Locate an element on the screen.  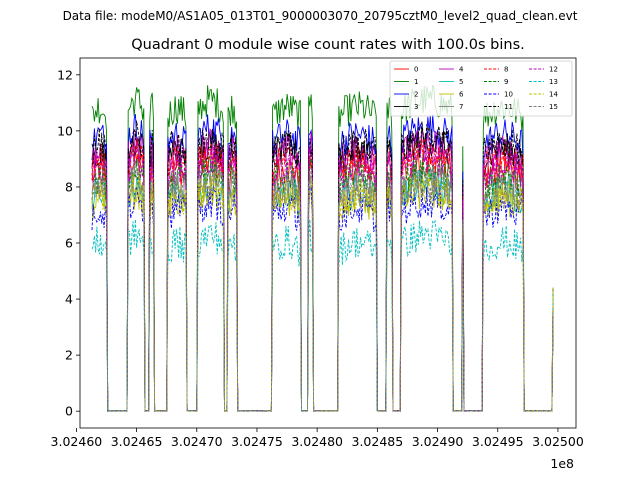
x-offset-label: 1e8 is located at coordinates (562, 463).